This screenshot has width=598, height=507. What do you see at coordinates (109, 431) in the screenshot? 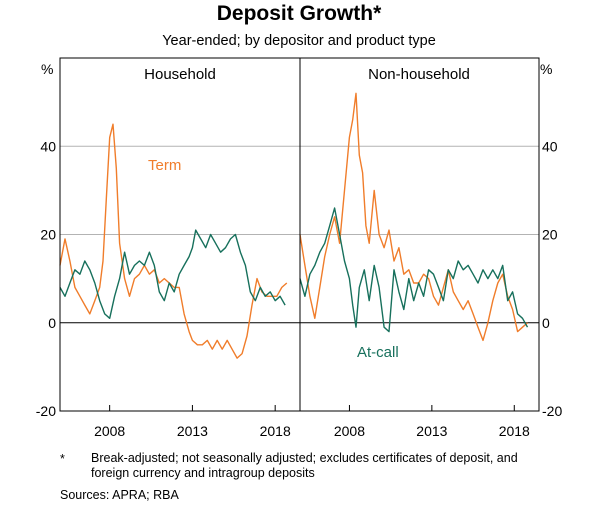
I see `x-tick-label-0-2008: 2008` at bounding box center [109, 431].